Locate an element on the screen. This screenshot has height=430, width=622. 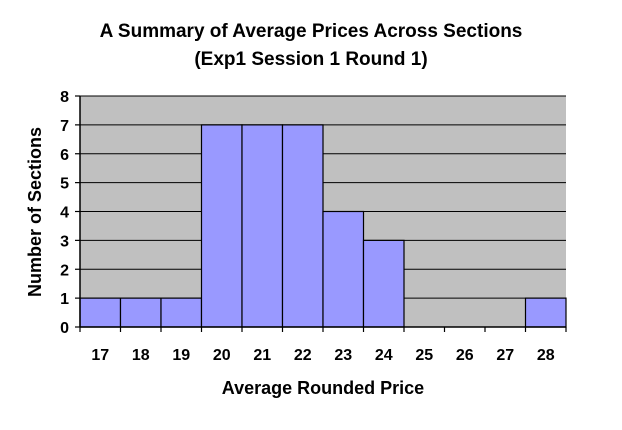
x-tick-label-20: 20 is located at coordinates (222, 355).